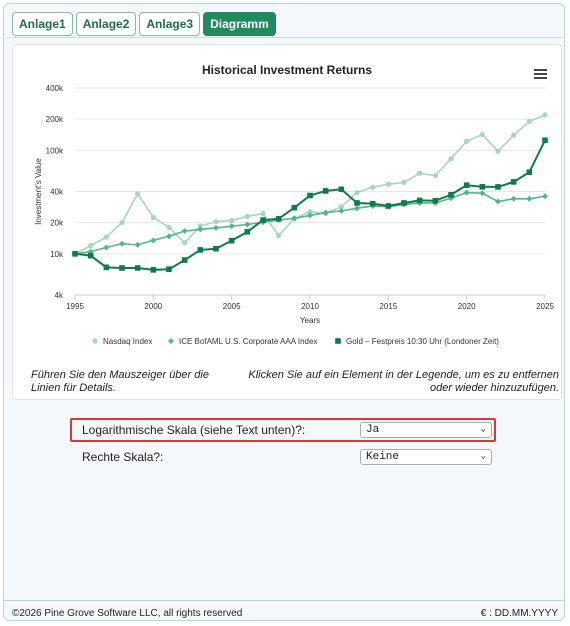 The width and height of the screenshot is (570, 626). I want to click on tab-anlage3: Anlage3, so click(170, 24).